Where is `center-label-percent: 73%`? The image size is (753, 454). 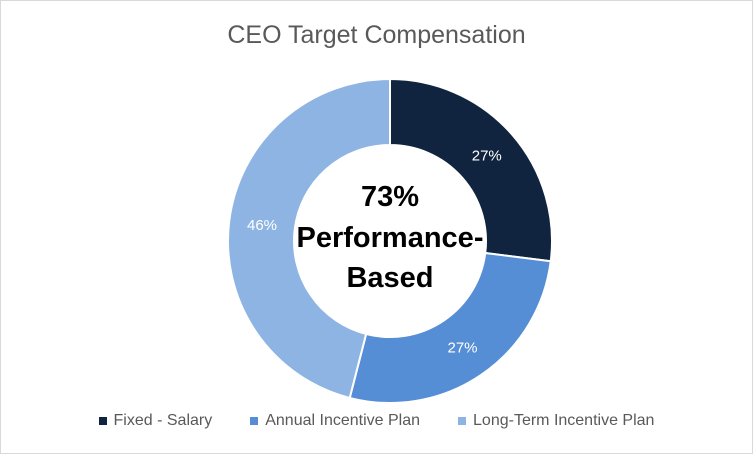 center-label-percent: 73% is located at coordinates (390, 197).